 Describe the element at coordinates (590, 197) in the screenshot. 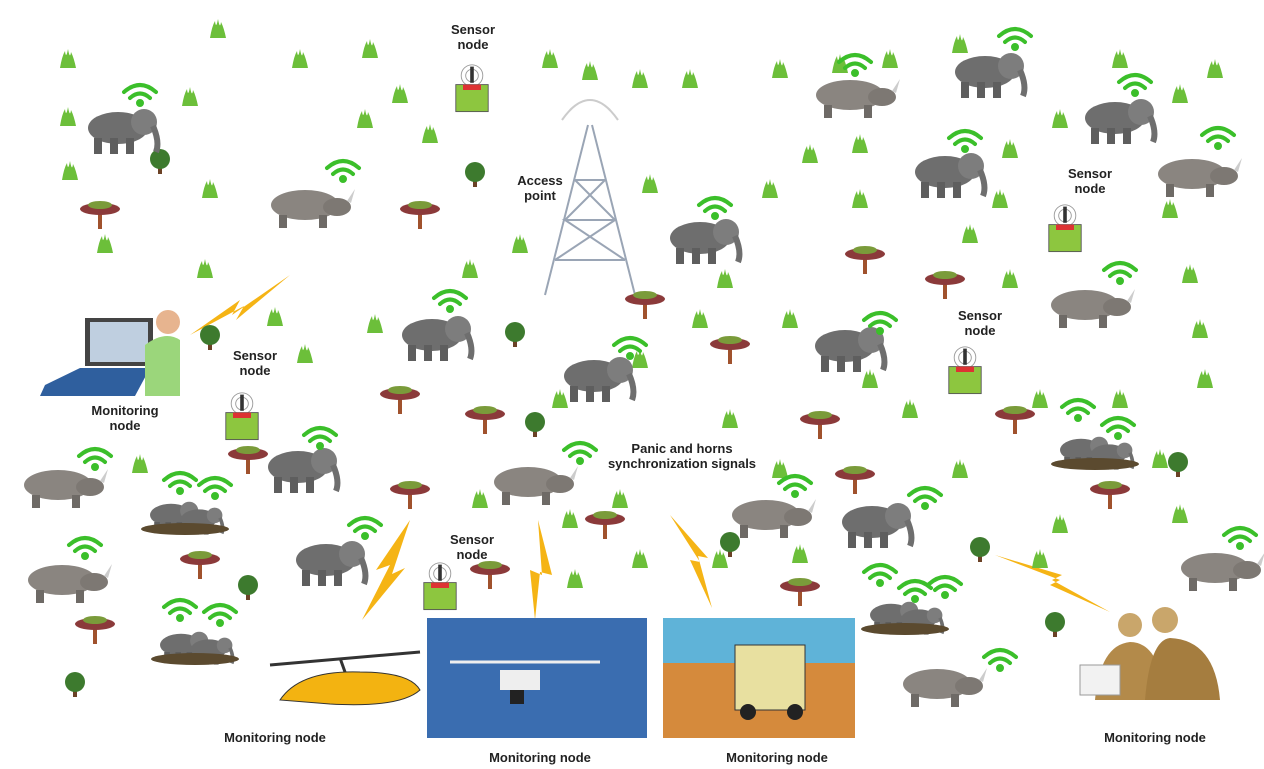

I see `tower` at that location.